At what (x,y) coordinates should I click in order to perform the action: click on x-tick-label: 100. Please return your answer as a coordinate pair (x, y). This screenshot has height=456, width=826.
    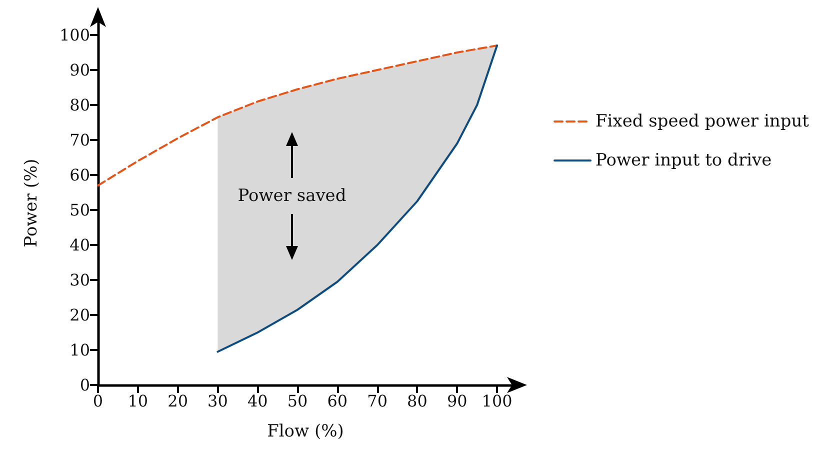
    Looking at the image, I should click on (497, 401).